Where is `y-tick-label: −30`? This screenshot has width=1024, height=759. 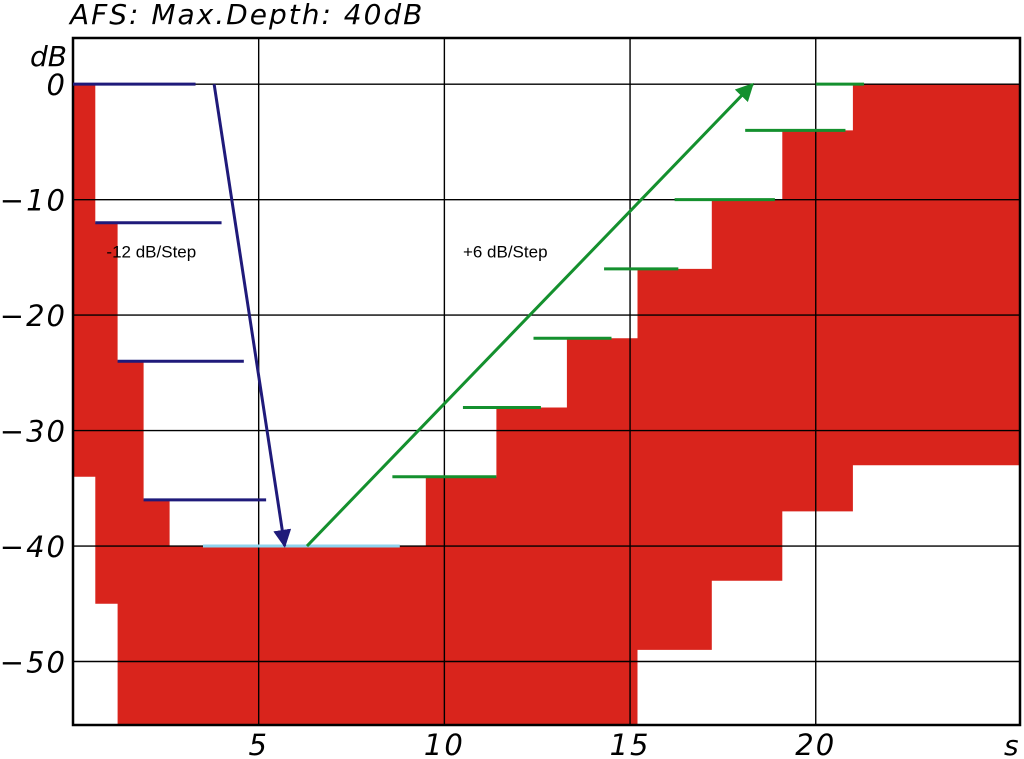
y-tick-label: −30 is located at coordinates (33, 432).